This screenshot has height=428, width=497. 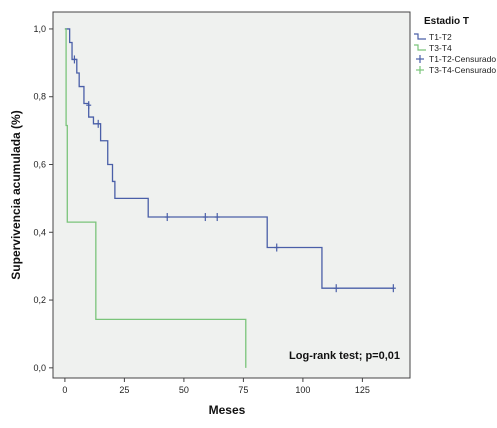 I want to click on x-tick-label: 75, so click(x=243, y=390).